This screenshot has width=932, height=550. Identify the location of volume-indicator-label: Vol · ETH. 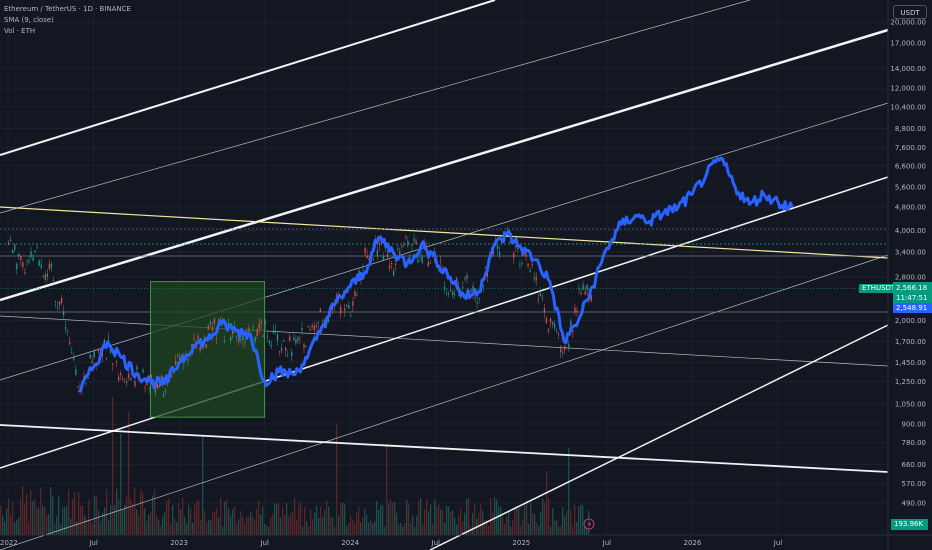
(20, 31).